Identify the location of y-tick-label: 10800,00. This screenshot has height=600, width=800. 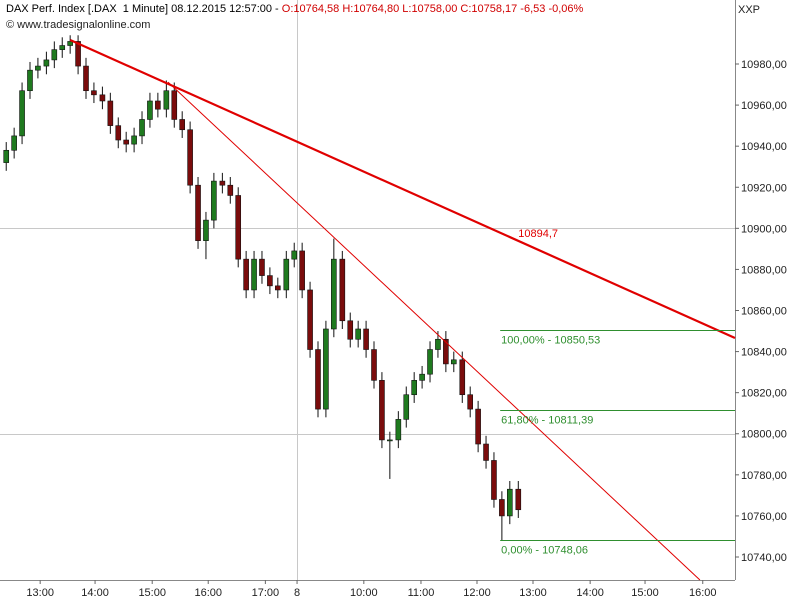
(764, 435).